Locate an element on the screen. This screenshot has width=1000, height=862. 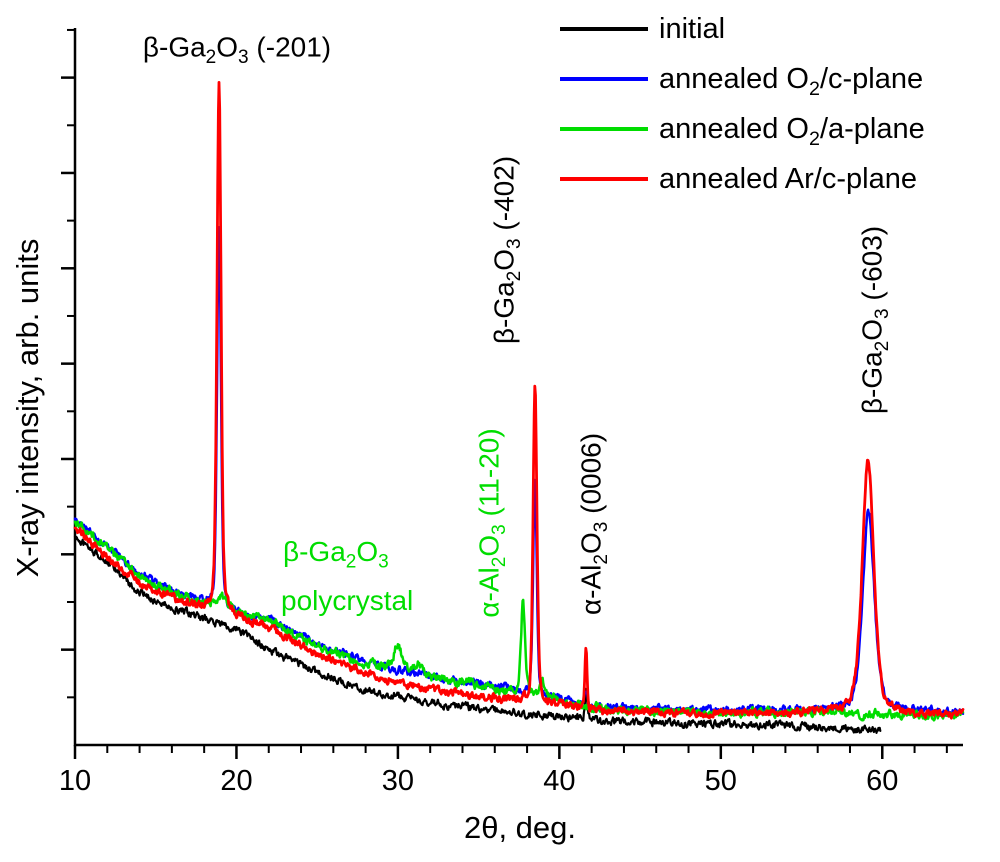
peak-label-ga2o3-201: β-Ga2O3 (-201) is located at coordinates (237, 49).